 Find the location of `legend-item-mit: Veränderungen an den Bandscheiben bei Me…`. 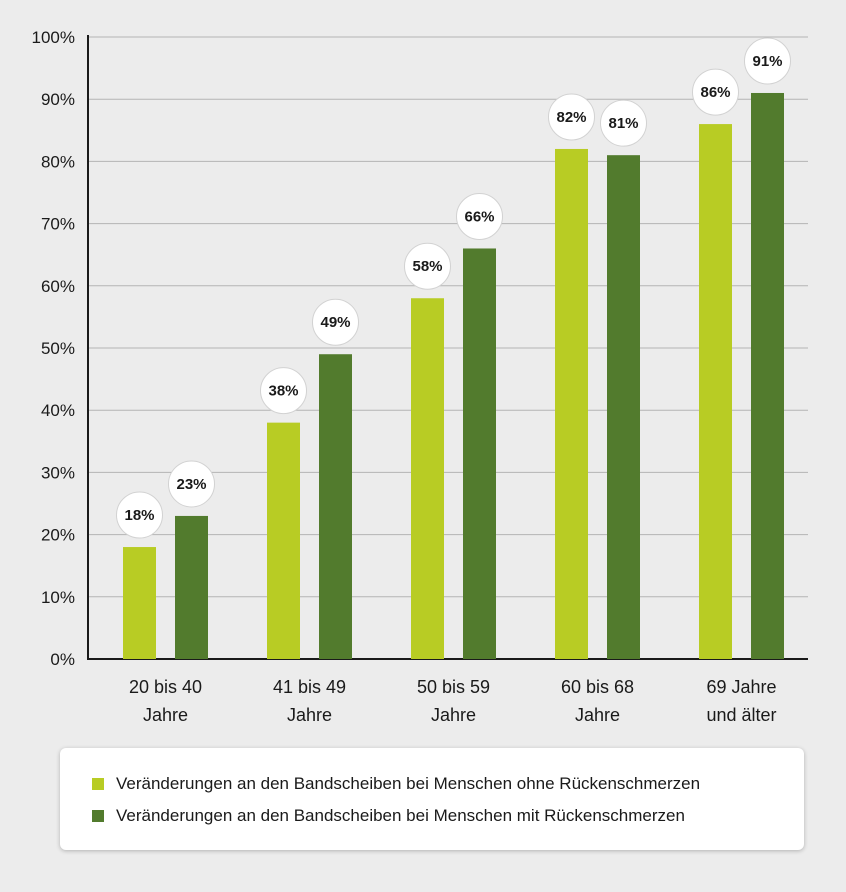

legend-item-mit: Veränderungen an den Bandscheiben bei Me… is located at coordinates (448, 816).